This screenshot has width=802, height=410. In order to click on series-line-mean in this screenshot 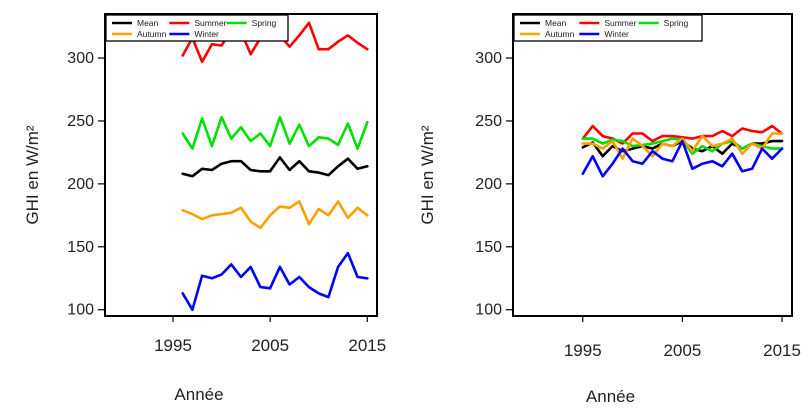, I will do `click(275, 167)`.